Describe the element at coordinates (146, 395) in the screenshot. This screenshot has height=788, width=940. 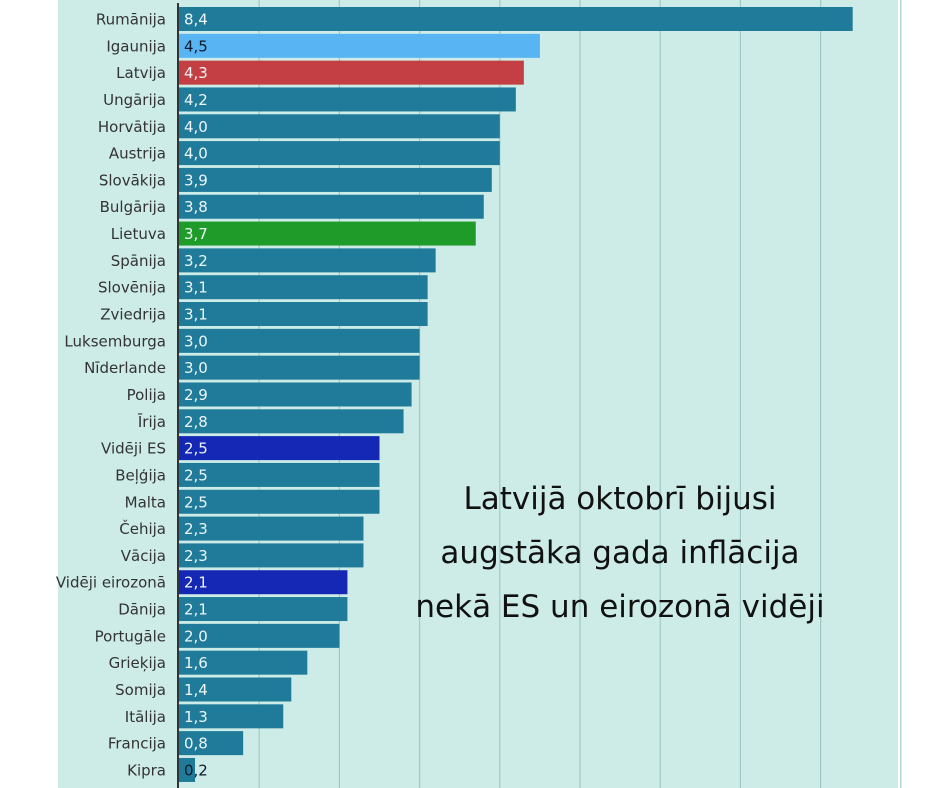
I see `category-label: Polija` at that location.